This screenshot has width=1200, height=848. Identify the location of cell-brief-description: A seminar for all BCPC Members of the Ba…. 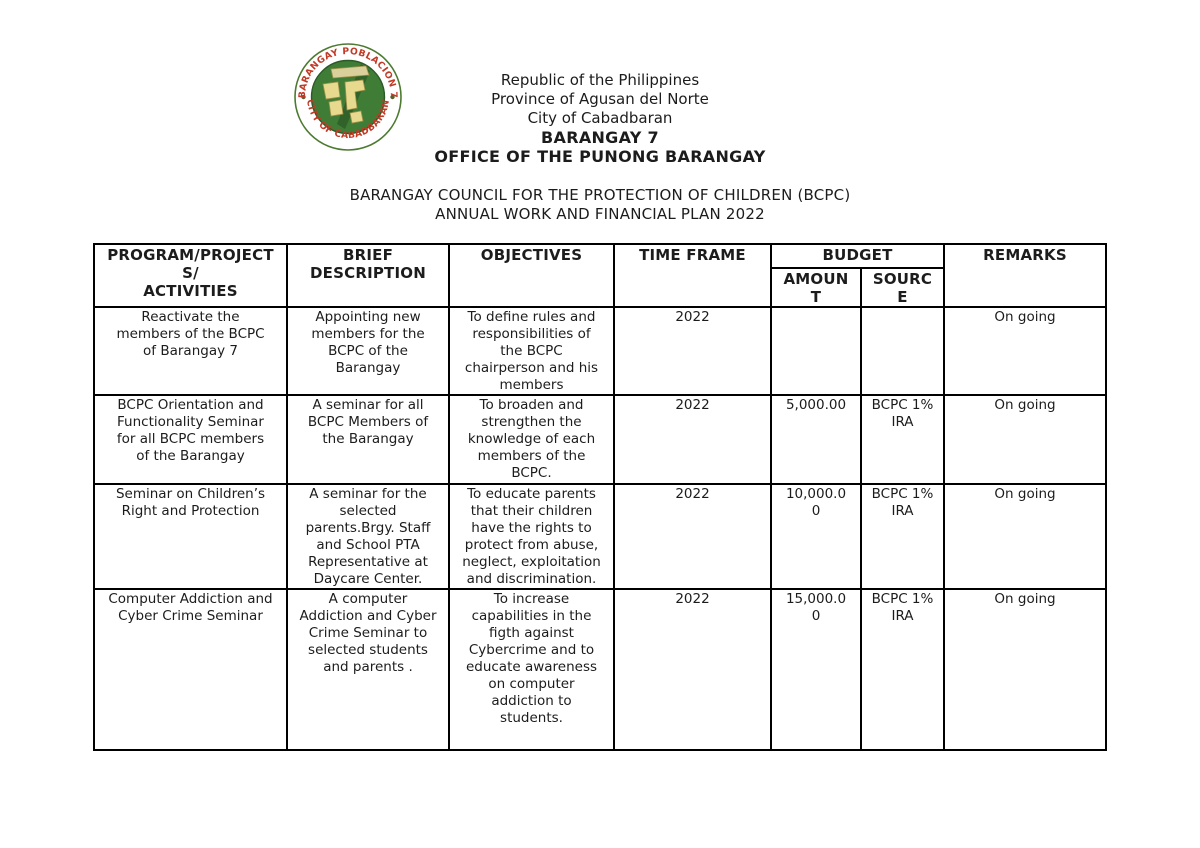
(368, 439).